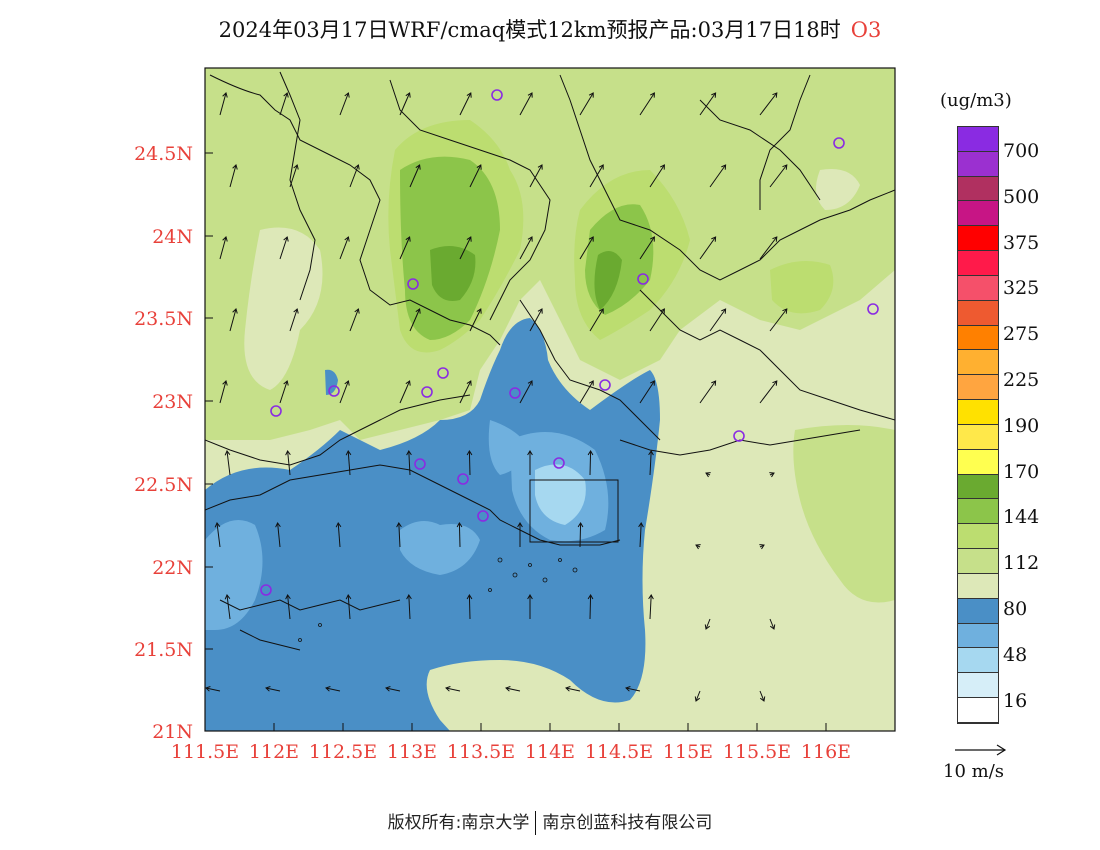 The height and width of the screenshot is (850, 1100). Describe the element at coordinates (529, 30) in the screenshot. I see `title-main: 2024年03月17日WRF/cmaq模式12km预报产品:03月17日18时` at that location.